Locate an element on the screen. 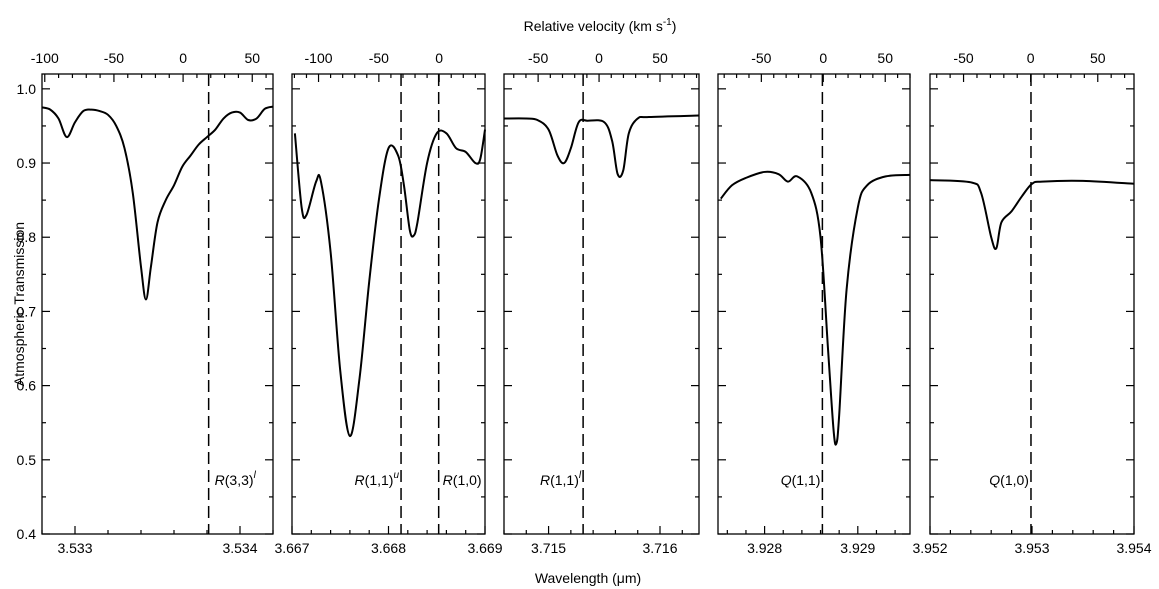 This screenshot has height=589, width=1159. y-tick-label: 0.5 is located at coordinates (27, 460).